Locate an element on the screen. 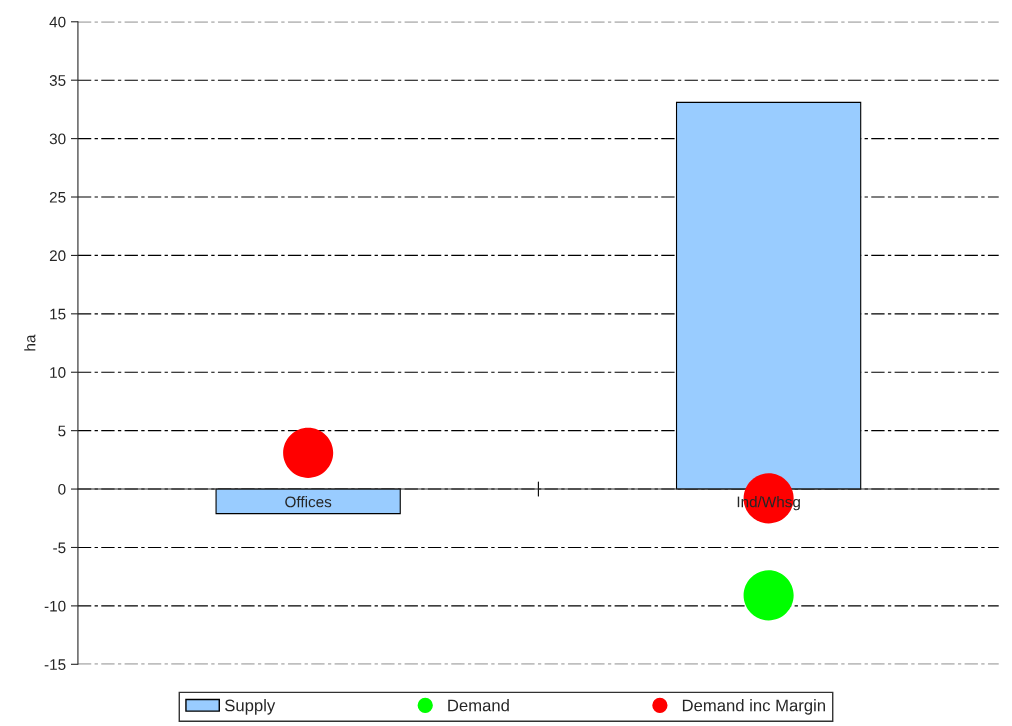  y-tick-label: -10 is located at coordinates (55, 606).